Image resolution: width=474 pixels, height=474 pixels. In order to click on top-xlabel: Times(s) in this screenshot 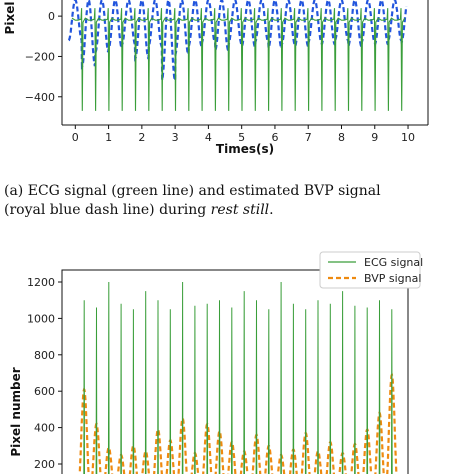, I will do `click(245, 149)`.